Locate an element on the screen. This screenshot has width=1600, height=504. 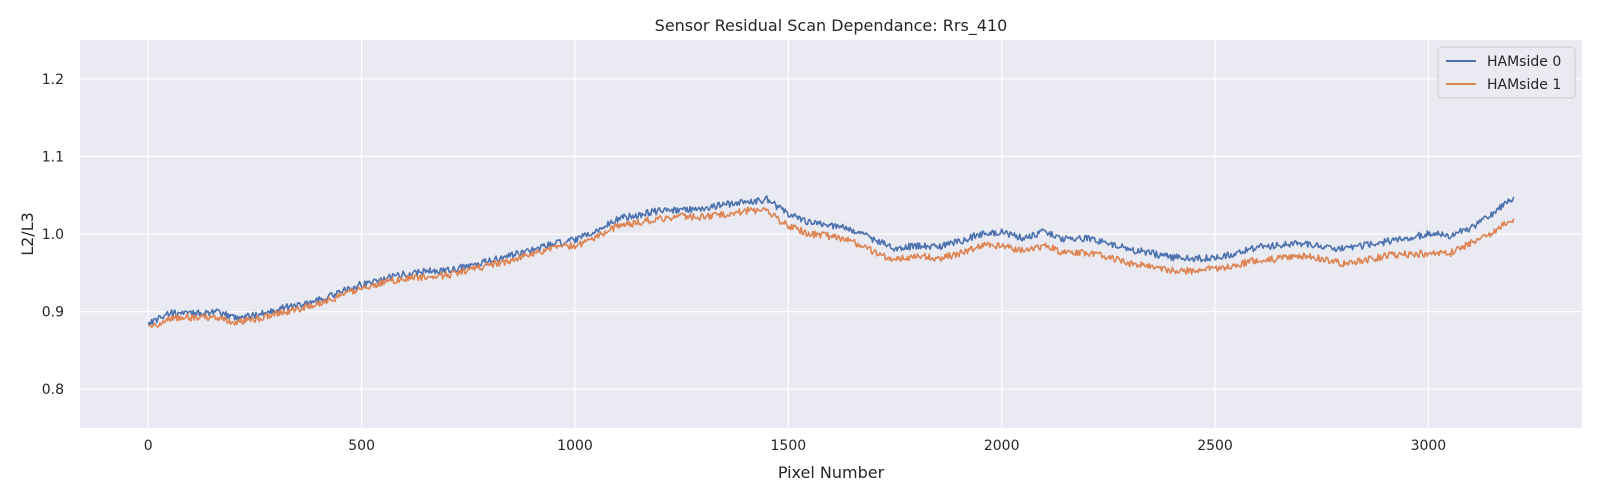
y-tick-labels: 0.8 0.9 1.0 1.1 1.2 is located at coordinates (53, 235).